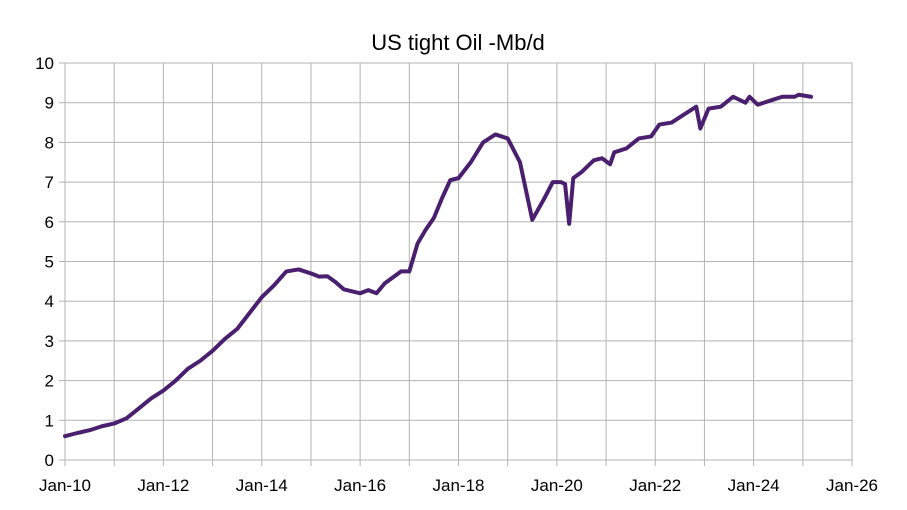 This screenshot has height=510, width=907. Describe the element at coordinates (360, 485) in the screenshot. I see `x-tick-label: Jan-16` at that location.